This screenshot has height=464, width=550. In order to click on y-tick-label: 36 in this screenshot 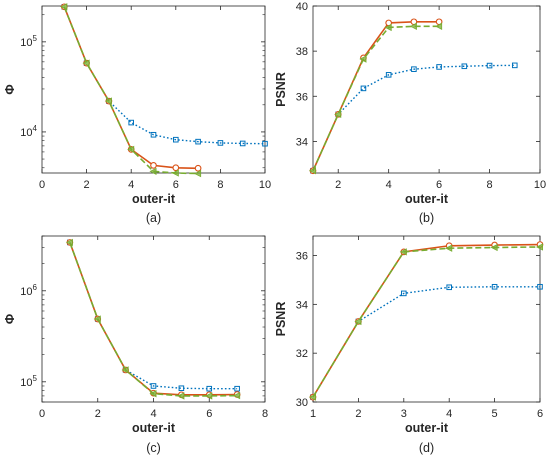, I will do `click(302, 97)`.